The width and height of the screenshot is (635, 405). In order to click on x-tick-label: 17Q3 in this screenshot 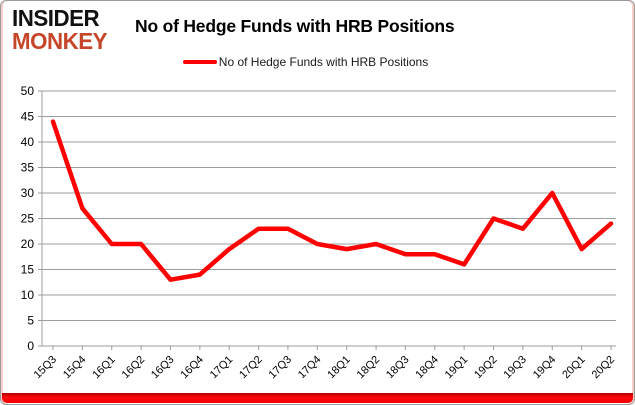, I will do `click(281, 368)`.